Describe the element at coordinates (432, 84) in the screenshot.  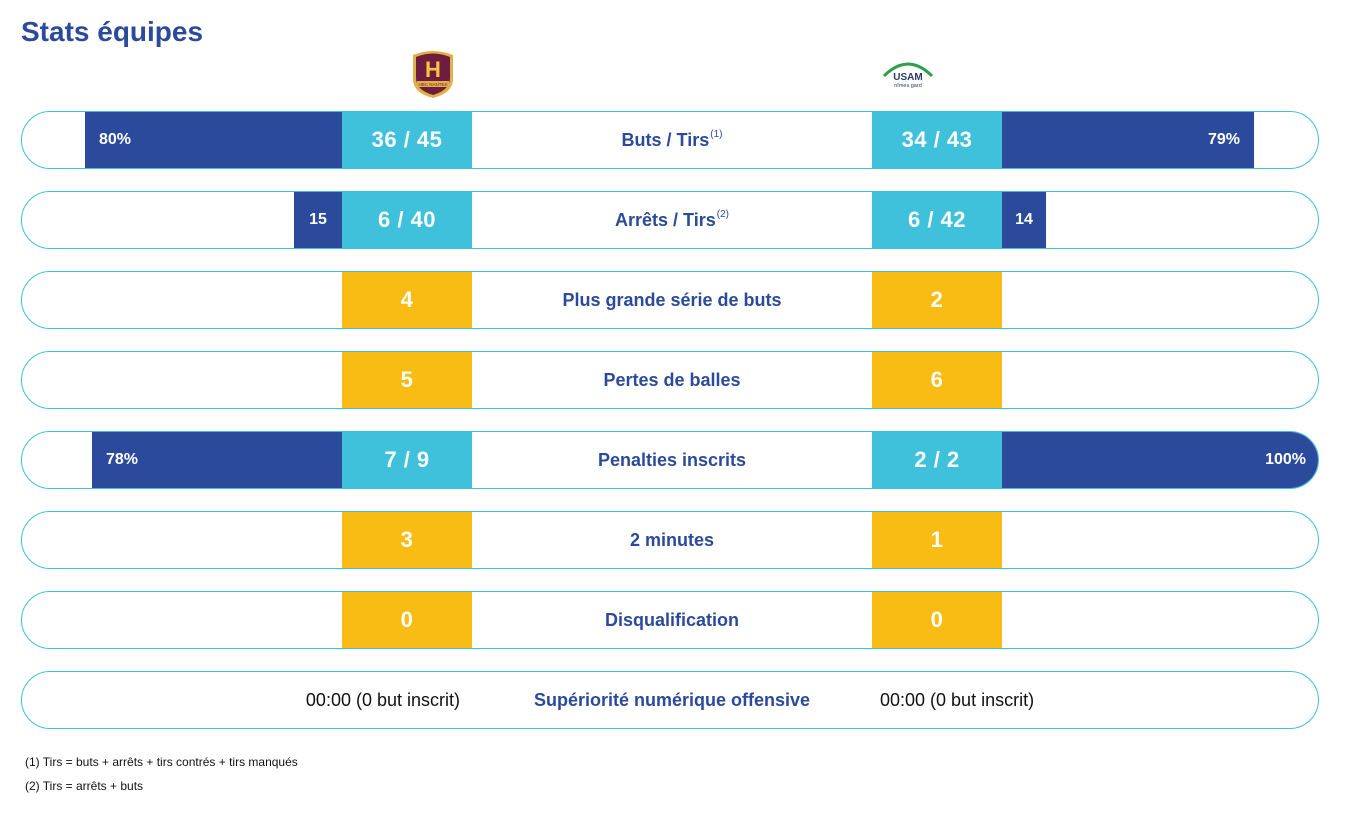
I see `svg-text: HBC NANTES` at that location.